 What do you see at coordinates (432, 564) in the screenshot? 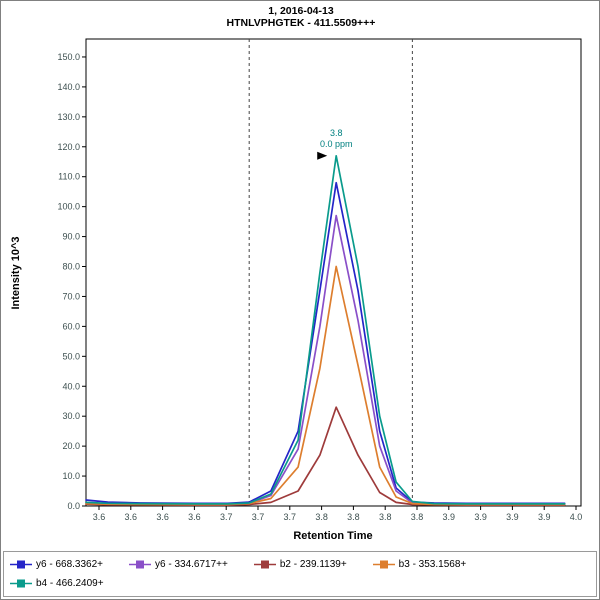
I see `legend-label: b3 - 353.1568+` at bounding box center [432, 564].